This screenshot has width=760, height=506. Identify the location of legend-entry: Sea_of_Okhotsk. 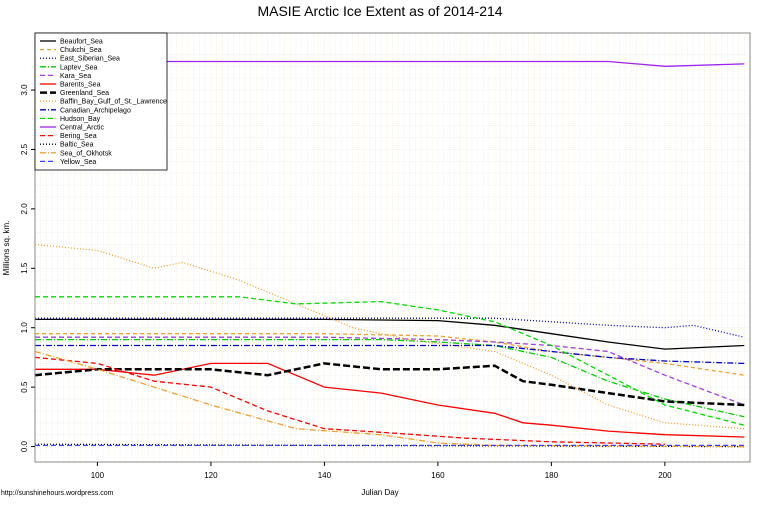
(86, 153).